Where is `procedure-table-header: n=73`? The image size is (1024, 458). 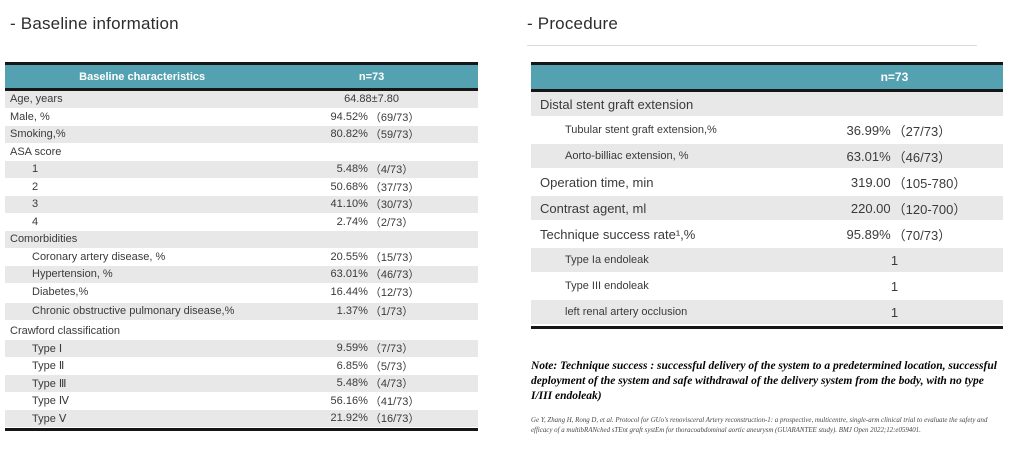
procedure-table-header: n=73 is located at coordinates (767, 78).